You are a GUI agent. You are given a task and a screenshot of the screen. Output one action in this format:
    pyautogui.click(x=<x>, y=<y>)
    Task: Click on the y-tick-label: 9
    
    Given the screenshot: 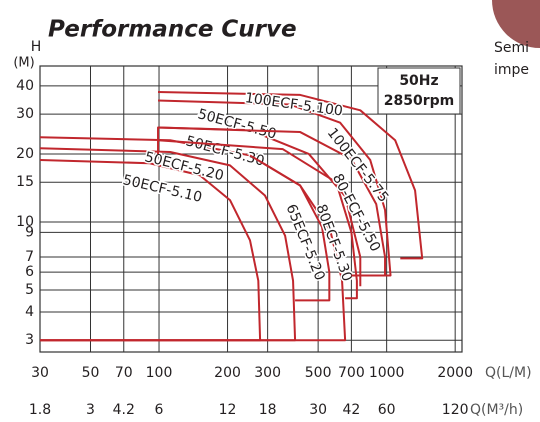 What is the action you would take?
    pyautogui.click(x=29, y=232)
    